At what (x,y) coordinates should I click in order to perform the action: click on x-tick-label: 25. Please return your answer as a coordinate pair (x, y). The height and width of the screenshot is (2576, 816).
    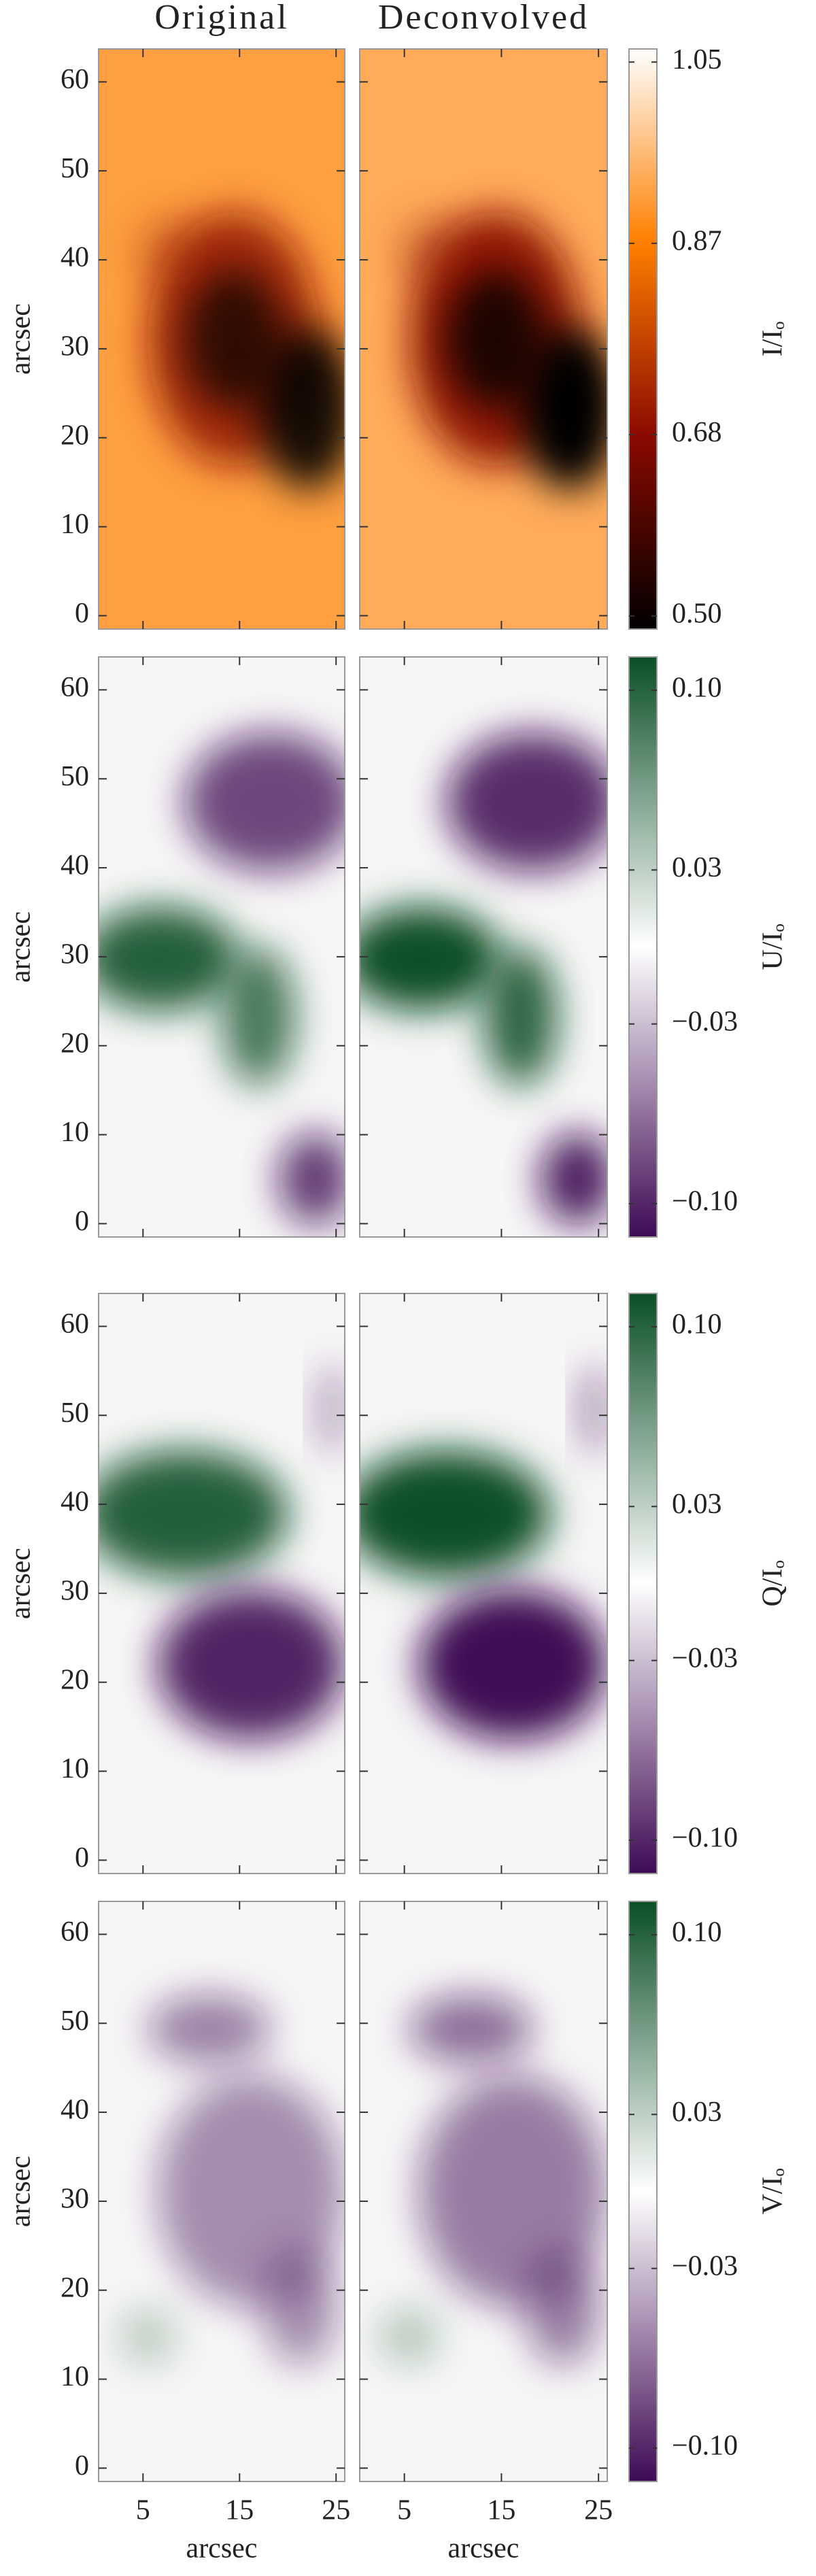
    Looking at the image, I should click on (599, 2510).